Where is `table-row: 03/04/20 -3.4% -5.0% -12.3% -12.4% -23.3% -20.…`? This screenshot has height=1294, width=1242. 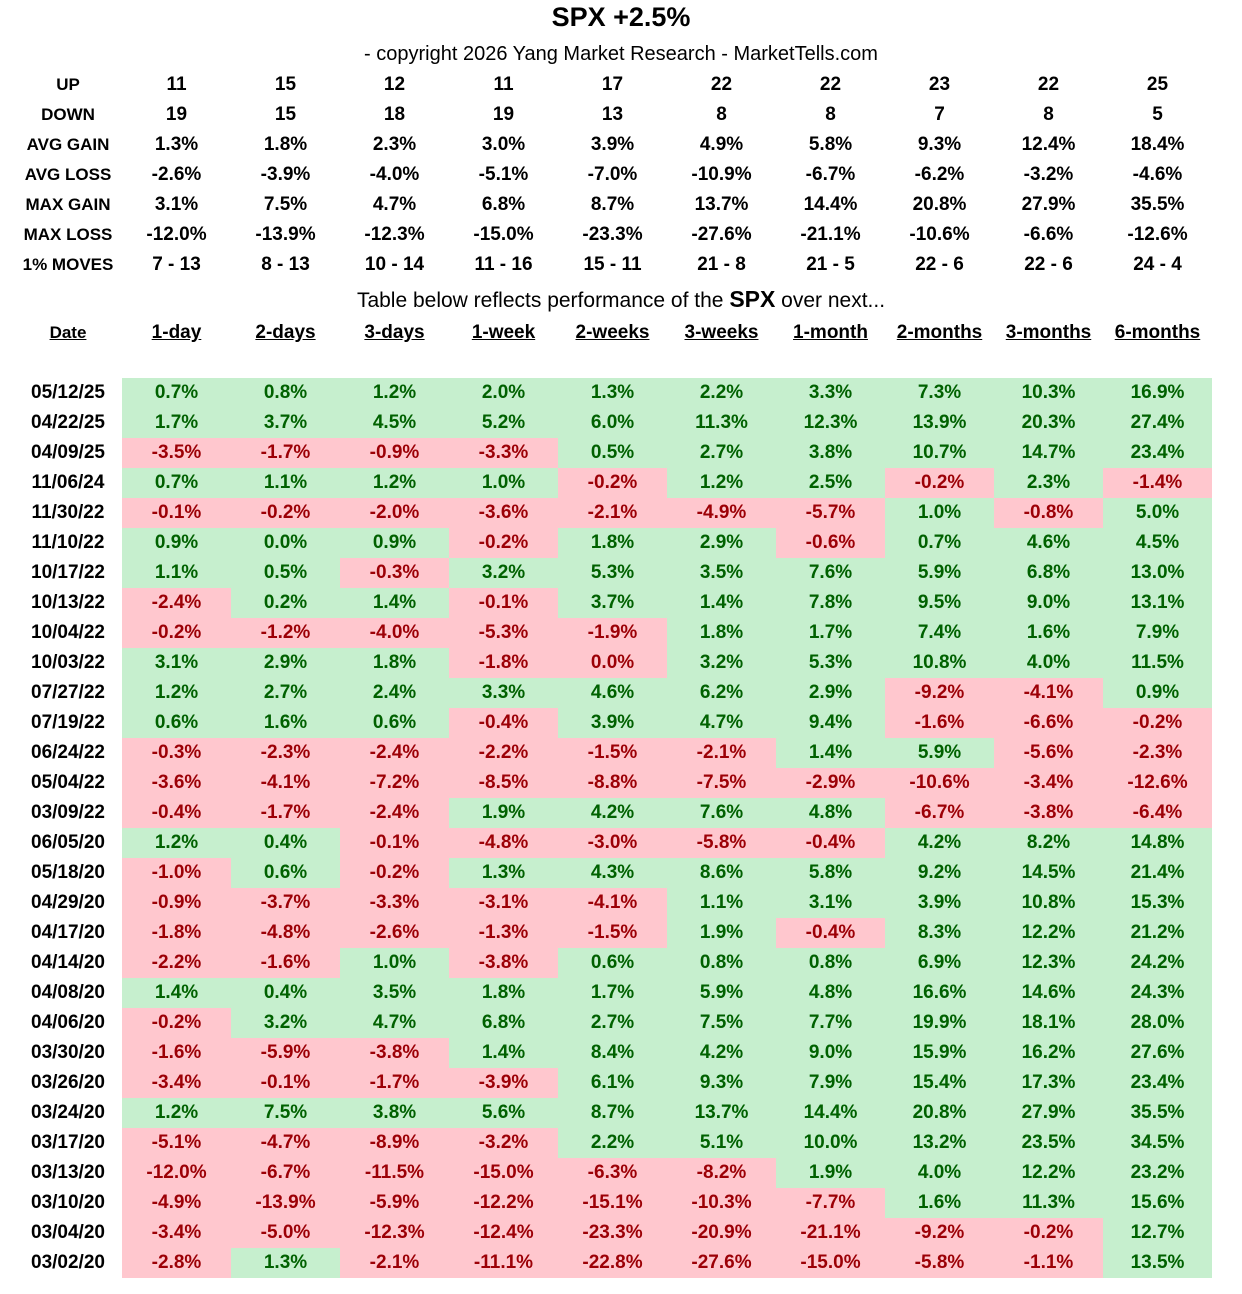
table-row: 03/04/20 -3.4% -5.0% -12.3% -12.4% -23.3% -20.… is located at coordinates (613, 1233).